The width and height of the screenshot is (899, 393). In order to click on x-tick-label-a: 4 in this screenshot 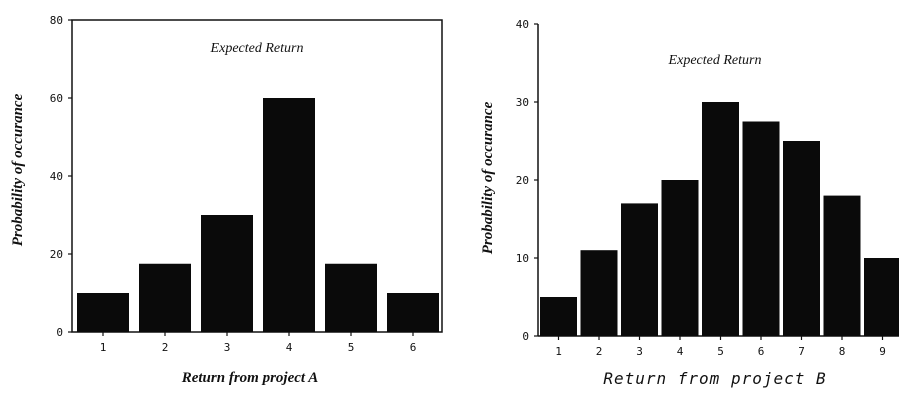, I will do `click(289, 347)`.